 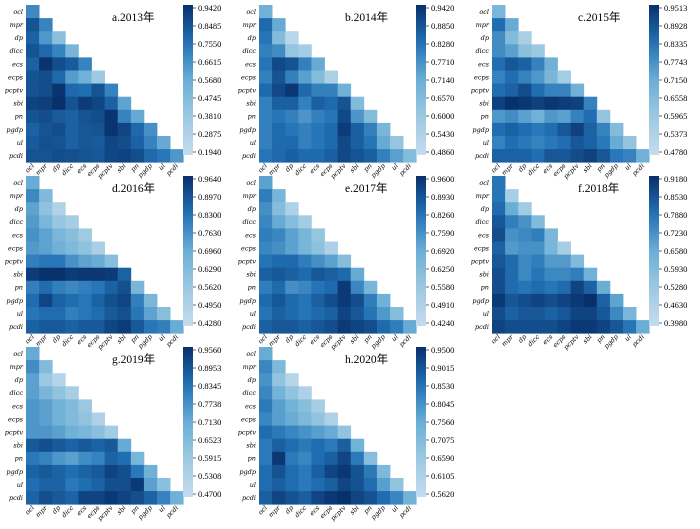 What do you see at coordinates (675, 287) in the screenshot?
I see `colorbar-tick-label: 0.5280` at bounding box center [675, 287].